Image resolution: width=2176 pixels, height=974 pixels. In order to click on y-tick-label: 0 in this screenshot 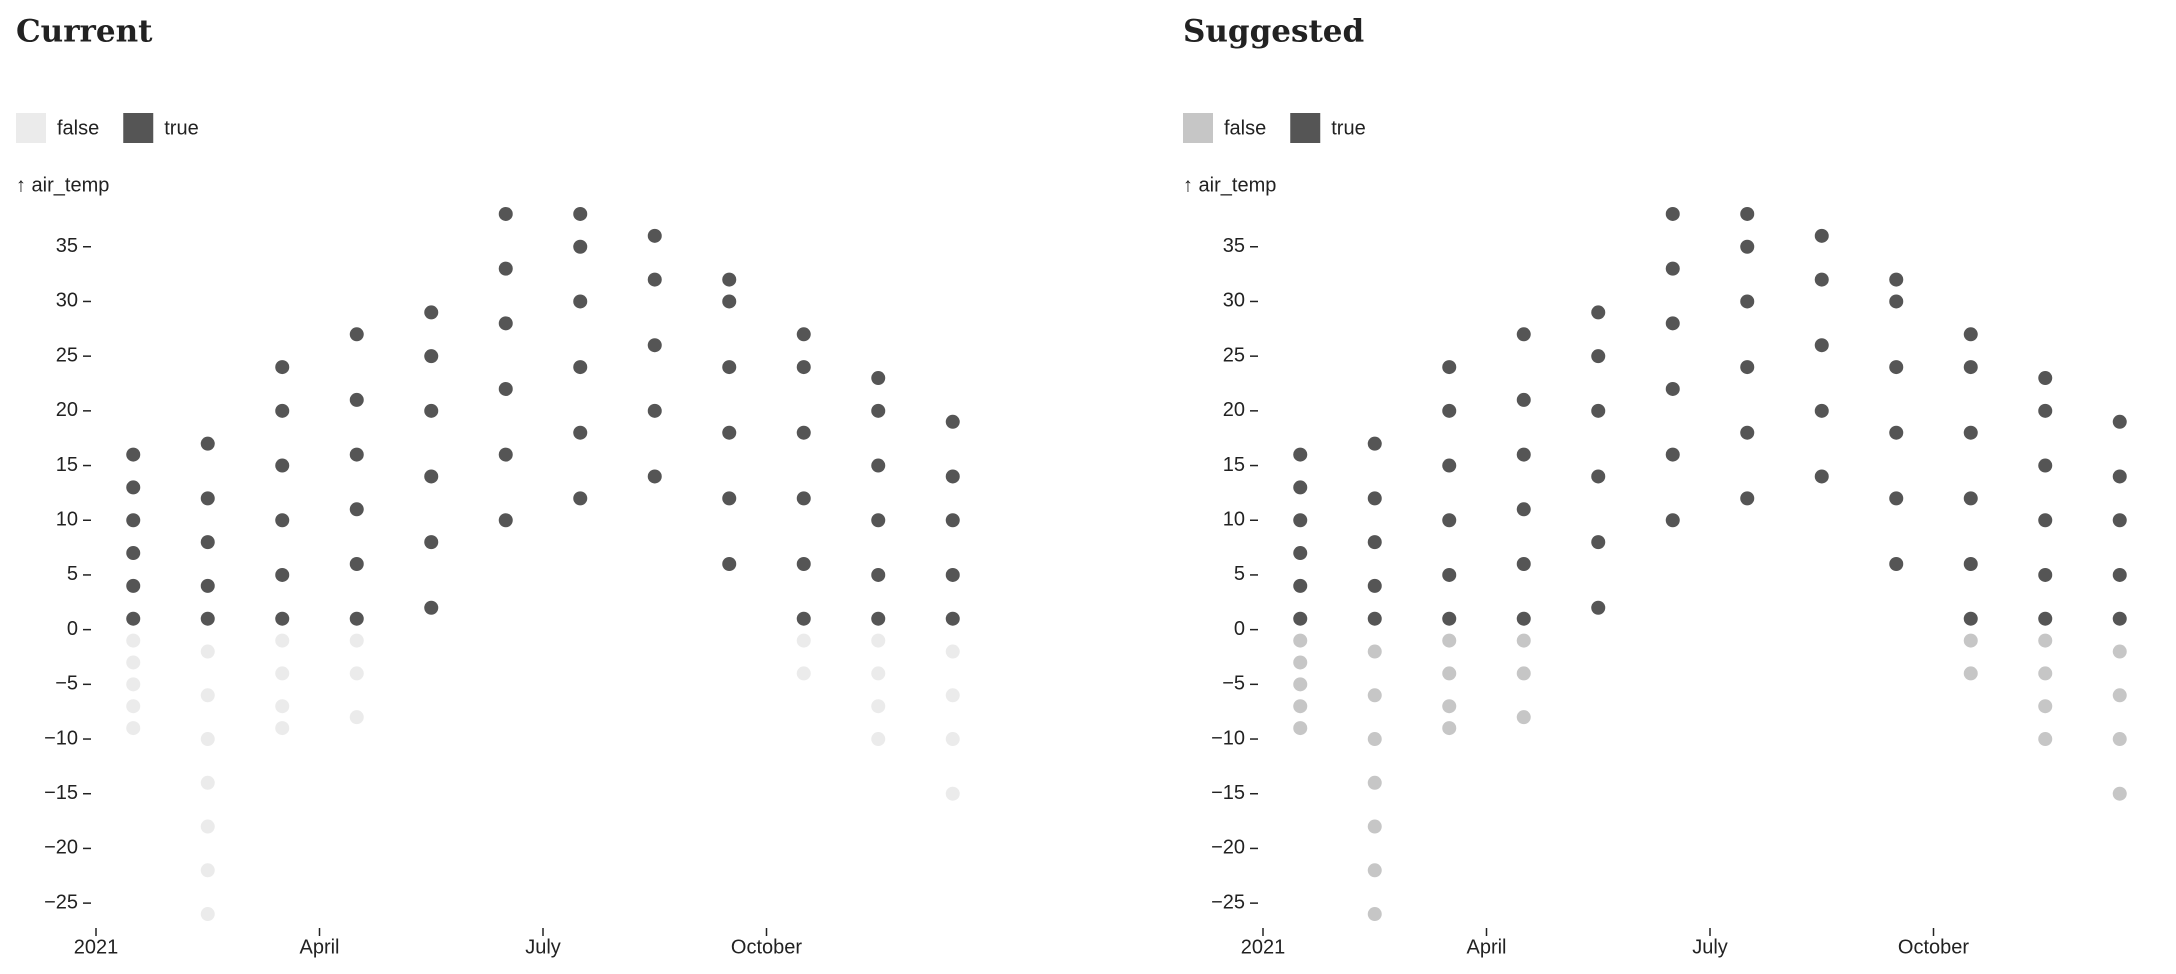, I will do `click(72, 629)`.